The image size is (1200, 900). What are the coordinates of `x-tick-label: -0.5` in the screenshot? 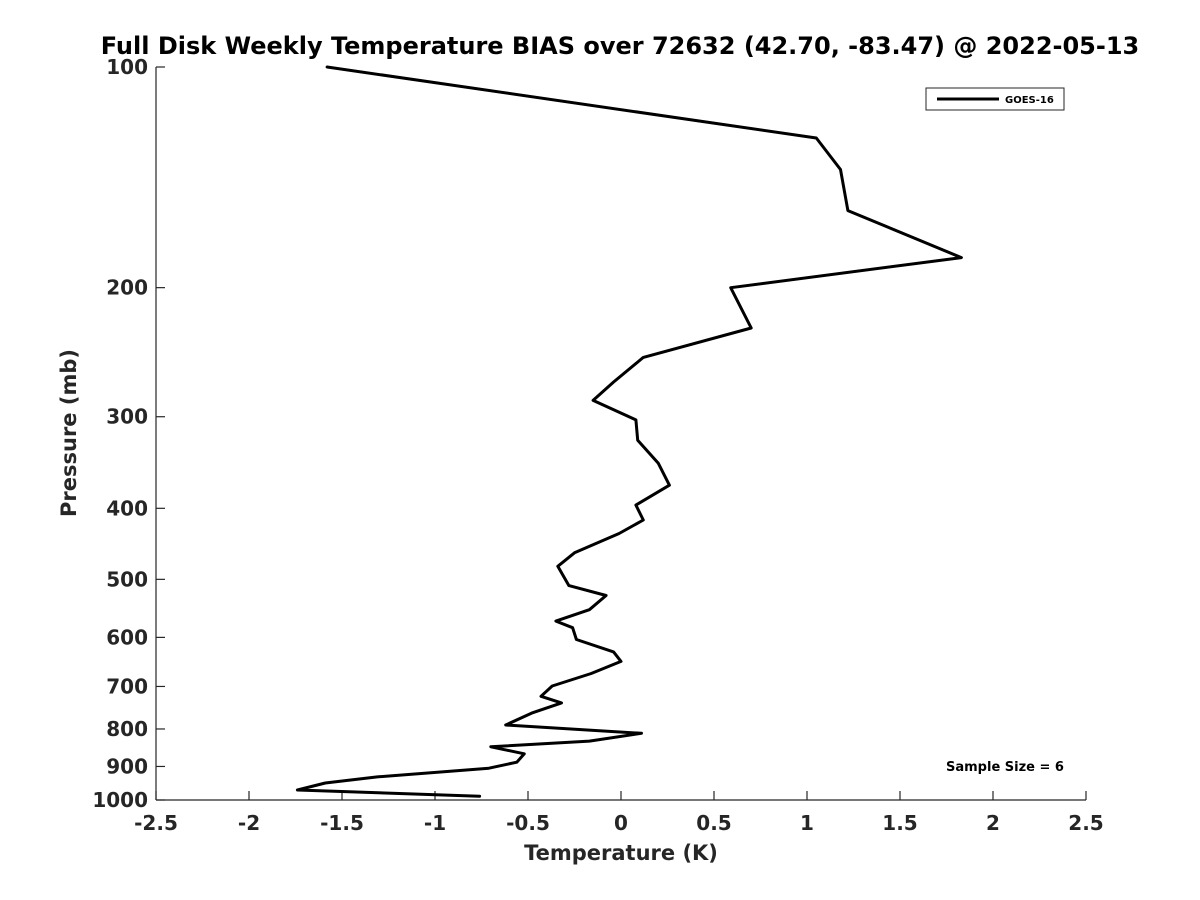 It's located at (528, 823).